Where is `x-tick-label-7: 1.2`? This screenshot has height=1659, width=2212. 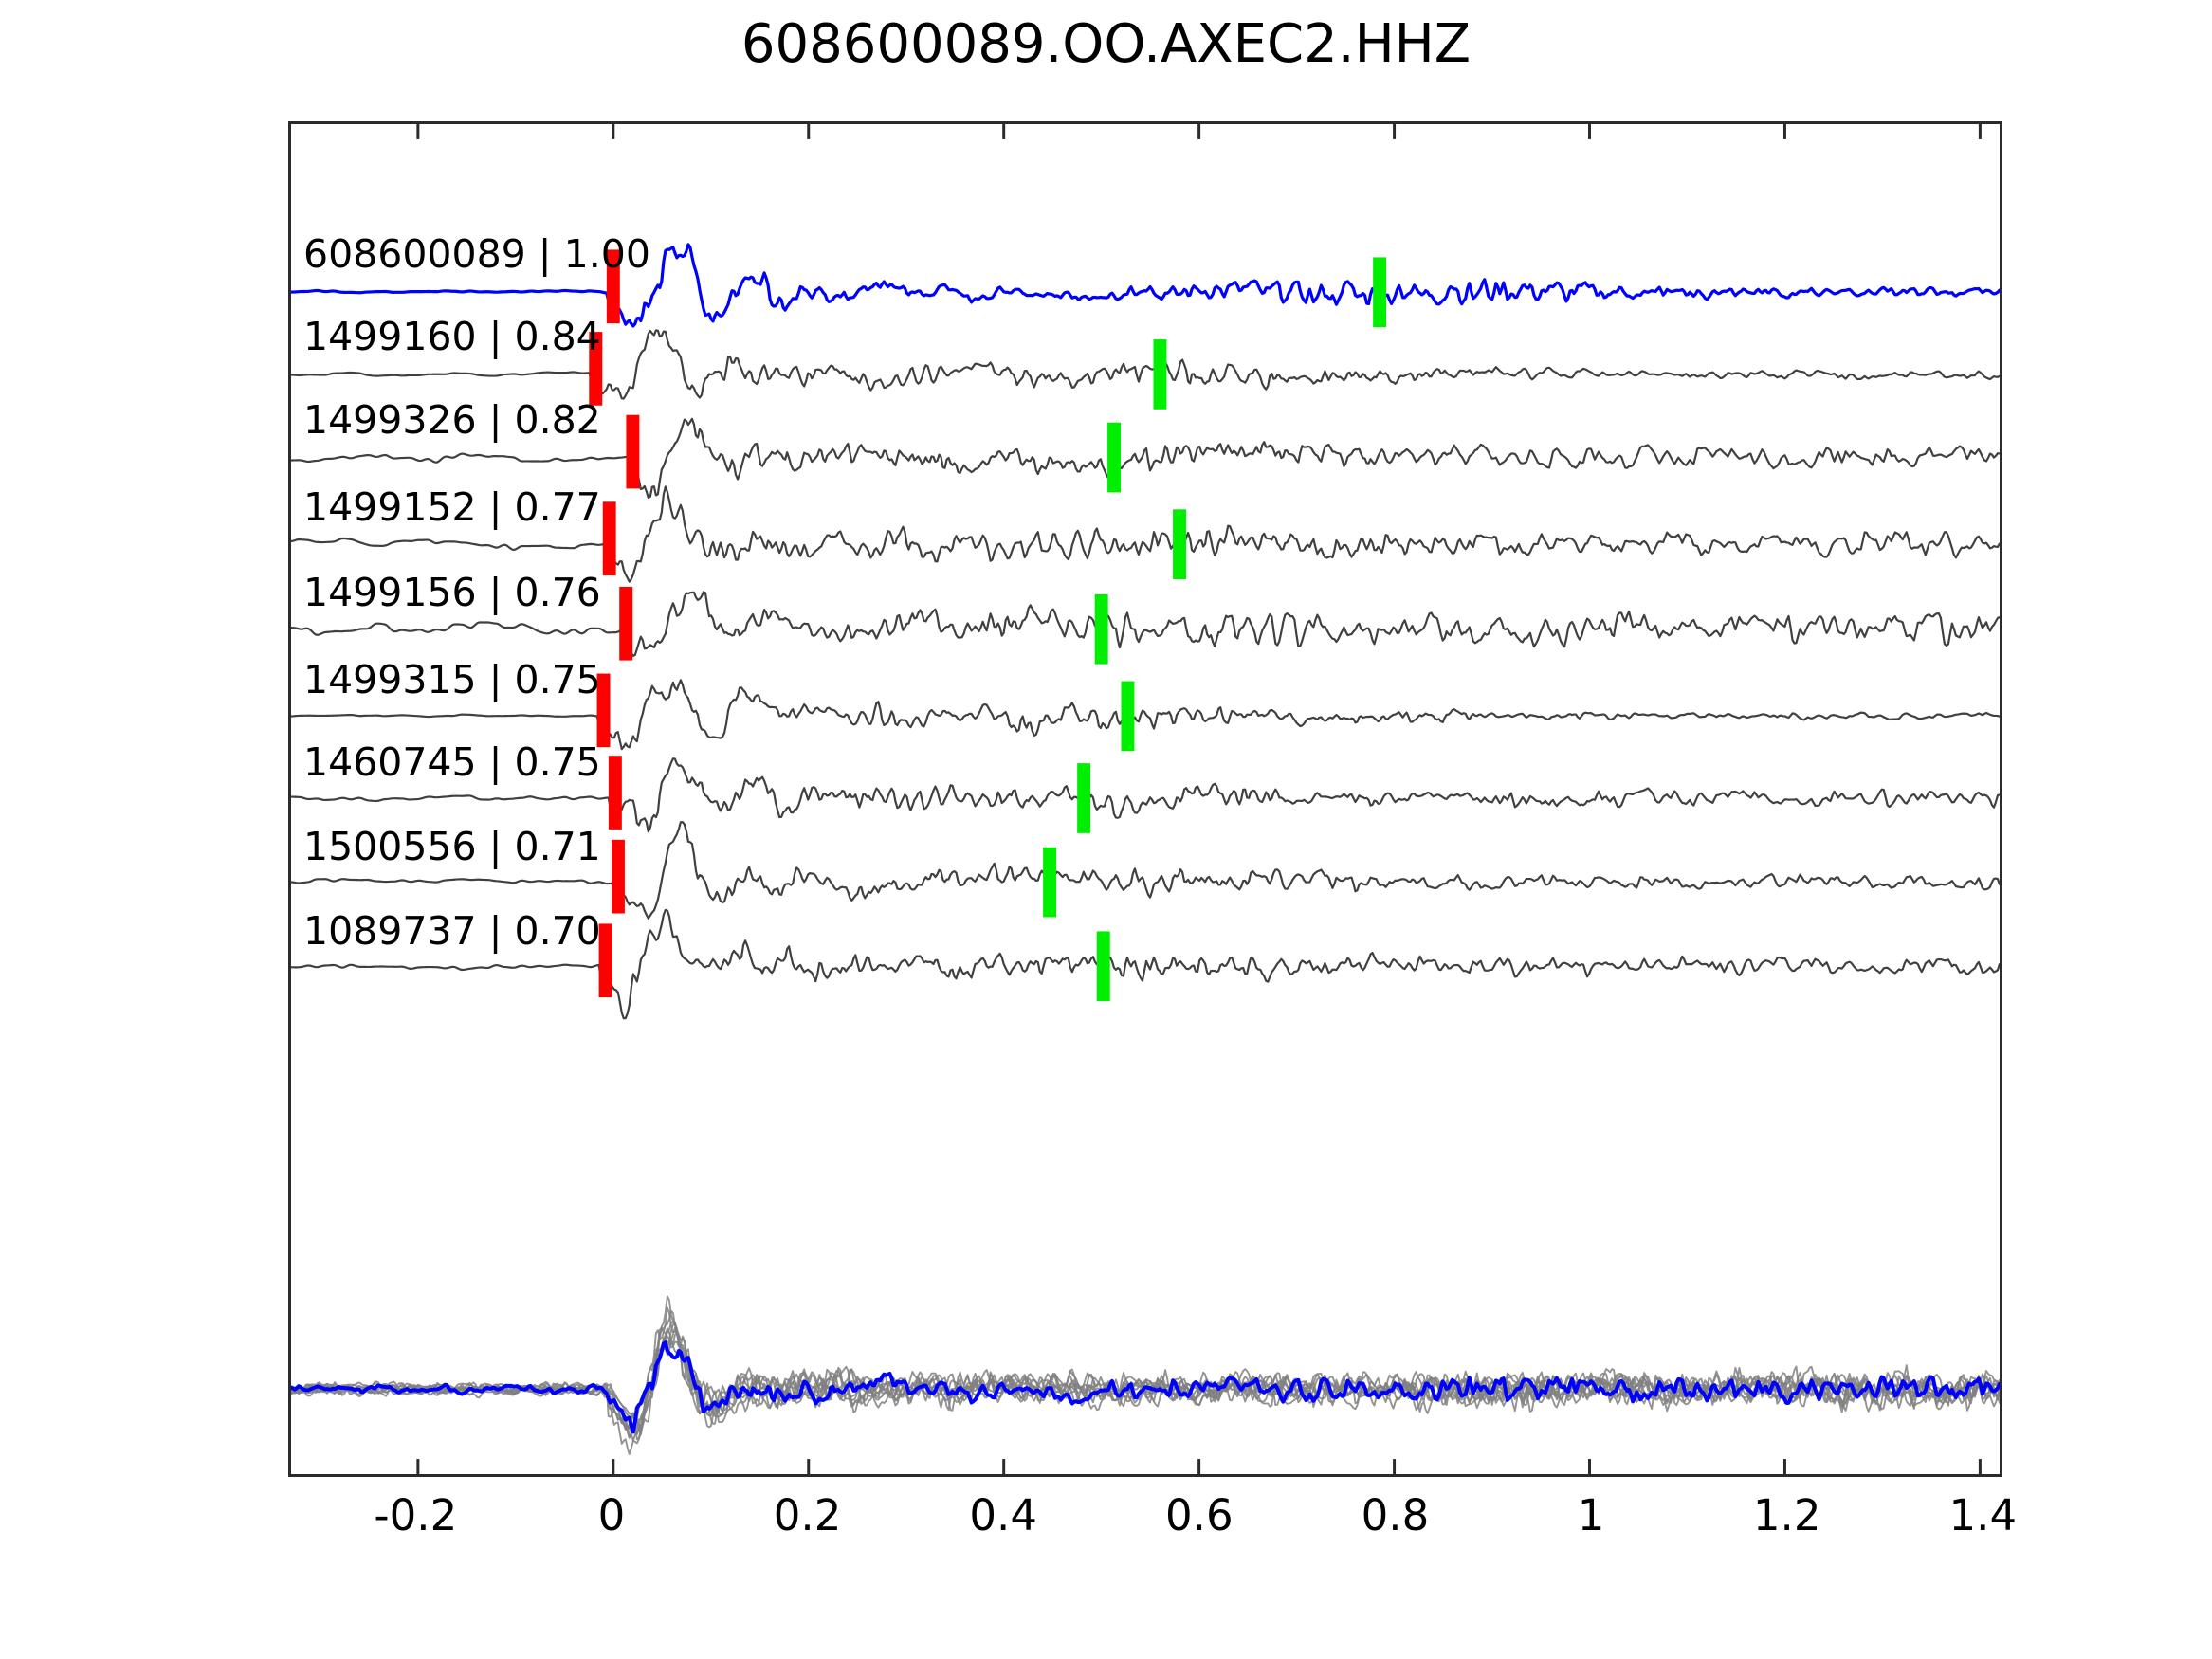 x-tick-label-7: 1.2 is located at coordinates (1786, 1515).